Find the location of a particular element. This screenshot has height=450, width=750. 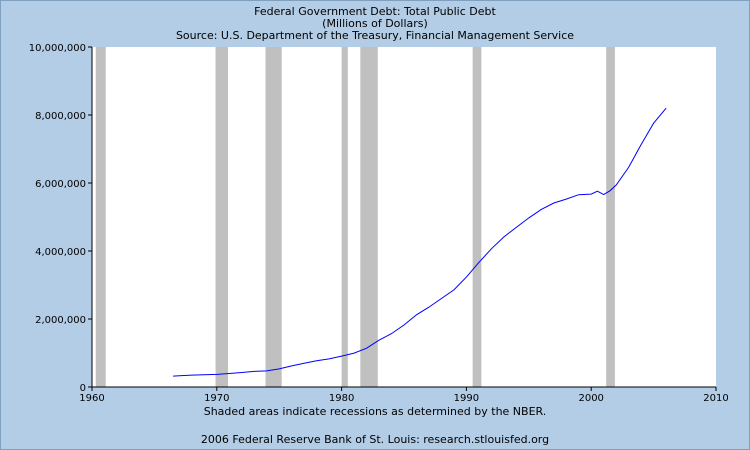

x-tick-label: 1970 is located at coordinates (216, 398).